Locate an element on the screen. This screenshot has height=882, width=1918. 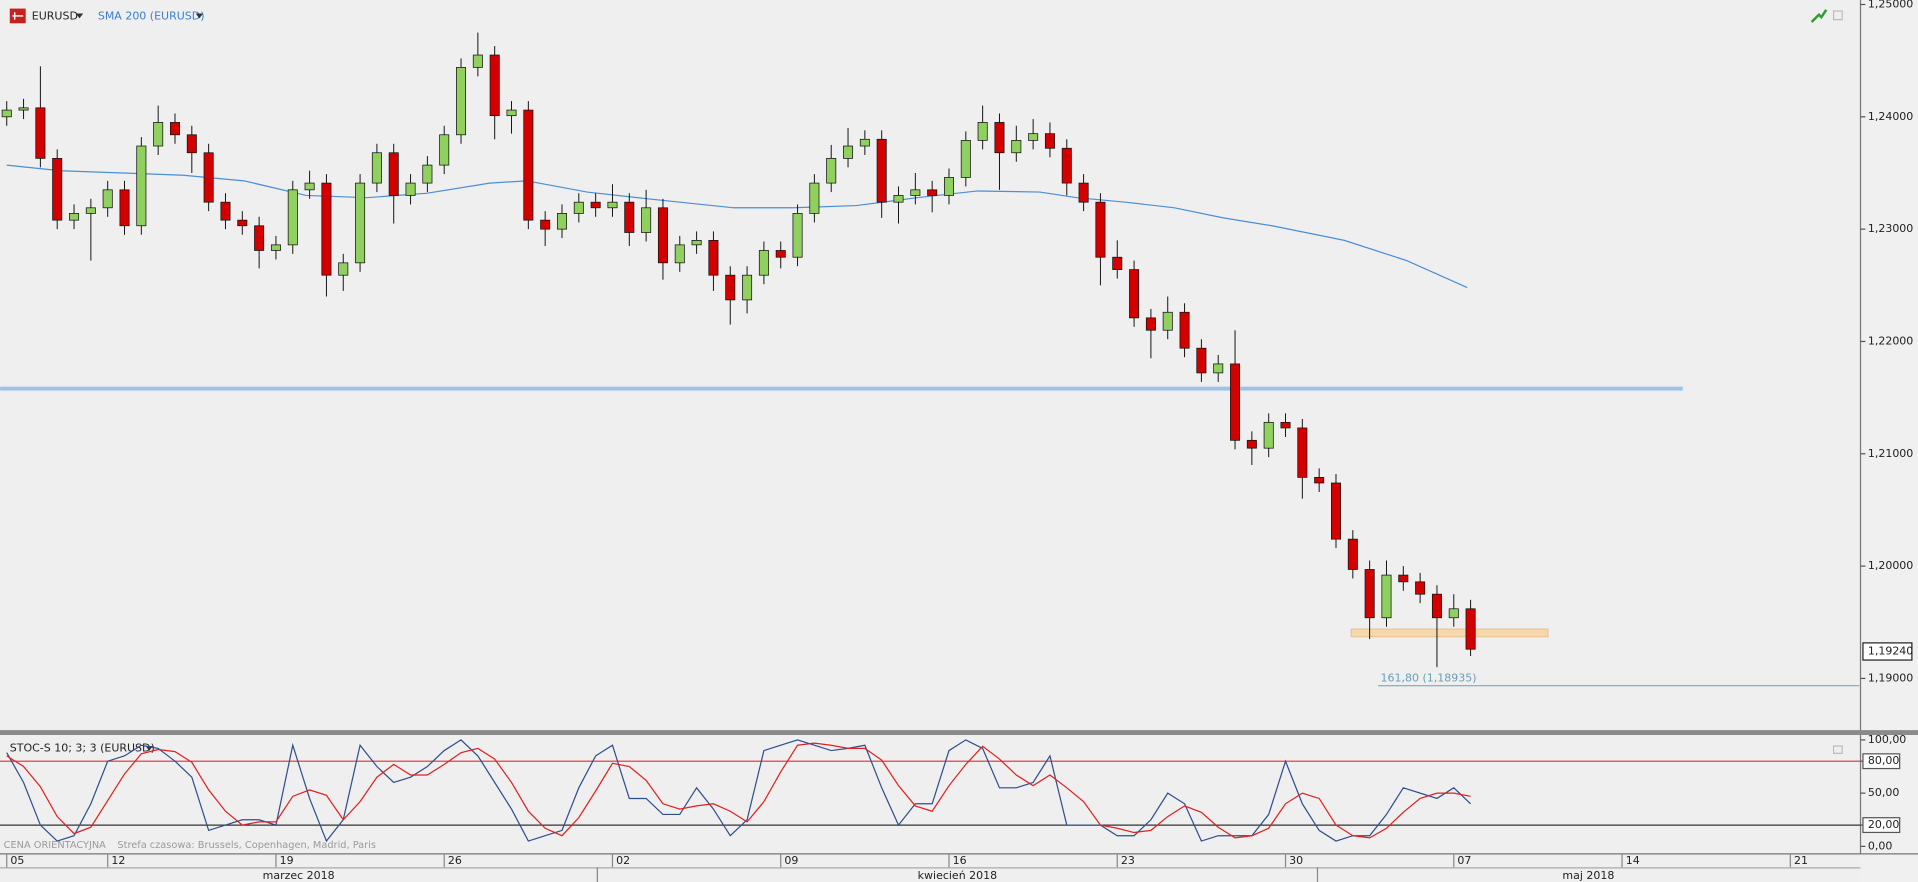
instrument-name: EURUSD is located at coordinates (55, 16).